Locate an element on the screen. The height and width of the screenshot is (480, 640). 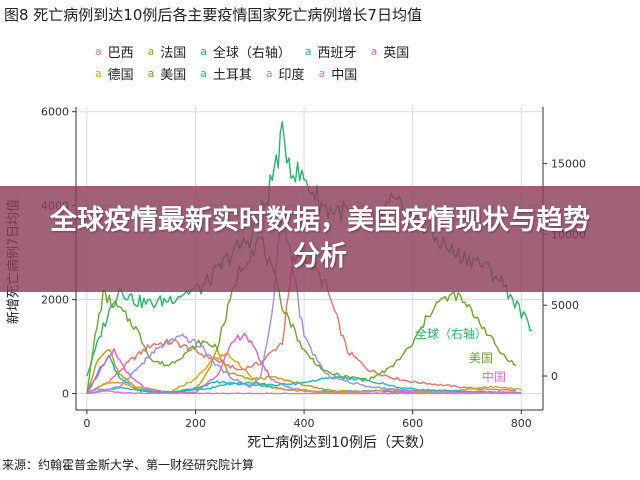
line-annotation: 中国 is located at coordinates (494, 376).